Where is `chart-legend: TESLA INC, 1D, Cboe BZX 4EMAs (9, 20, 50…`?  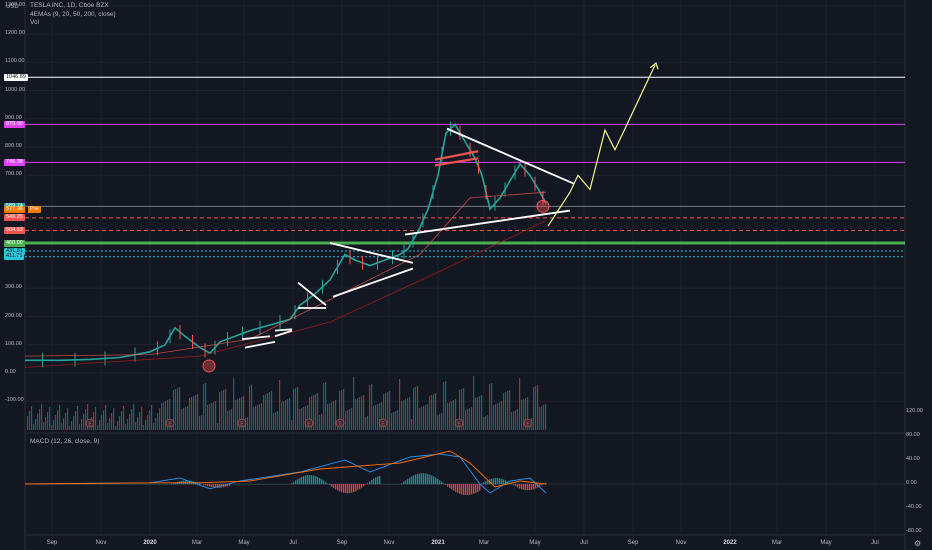
chart-legend: TESLA INC, 1D, Cboe BZX 4EMAs (9, 20, 50… is located at coordinates (73, 15).